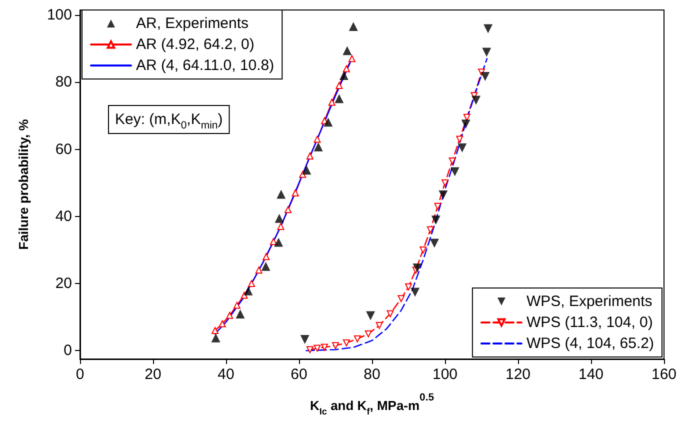 The width and height of the screenshot is (694, 427). What do you see at coordinates (195, 44) in the screenshot?
I see `legend-label: AR (4.92, 64.2, 0)` at bounding box center [195, 44].